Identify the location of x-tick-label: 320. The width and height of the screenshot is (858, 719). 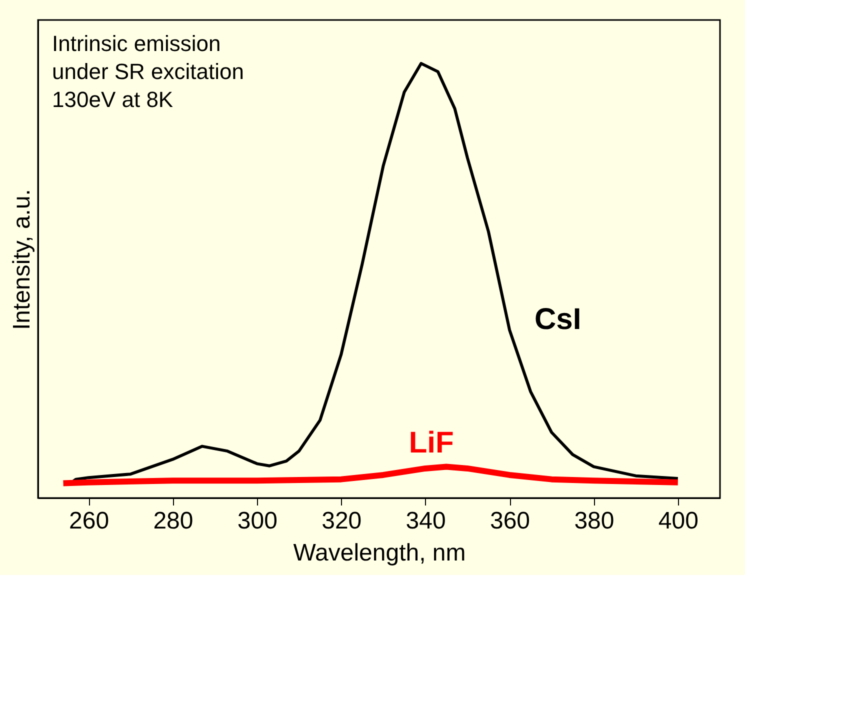
(342, 521).